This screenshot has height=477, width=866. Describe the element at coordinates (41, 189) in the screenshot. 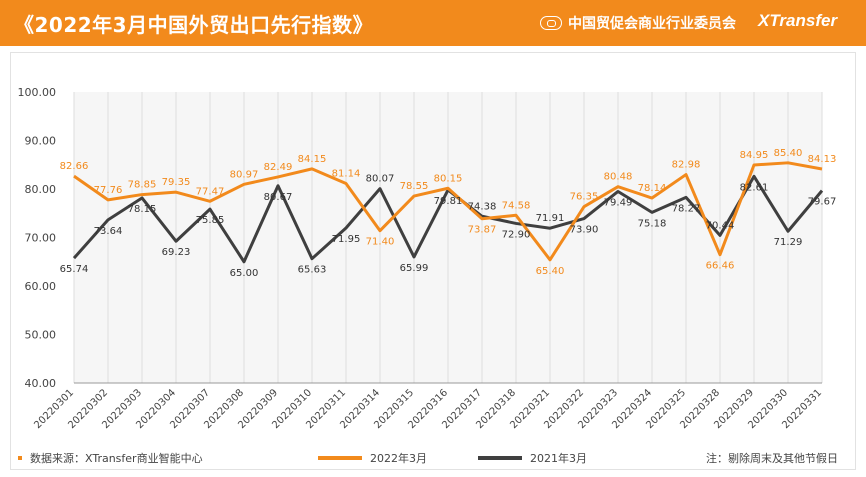

I see `y-tick-label: 80.00` at that location.